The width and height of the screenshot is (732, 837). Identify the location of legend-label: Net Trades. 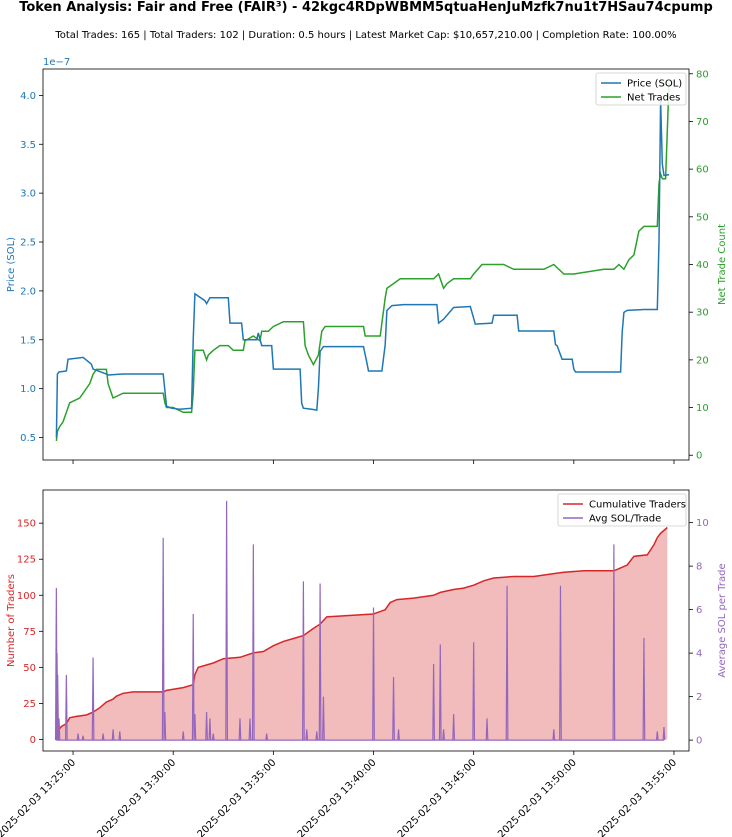
(653, 98).